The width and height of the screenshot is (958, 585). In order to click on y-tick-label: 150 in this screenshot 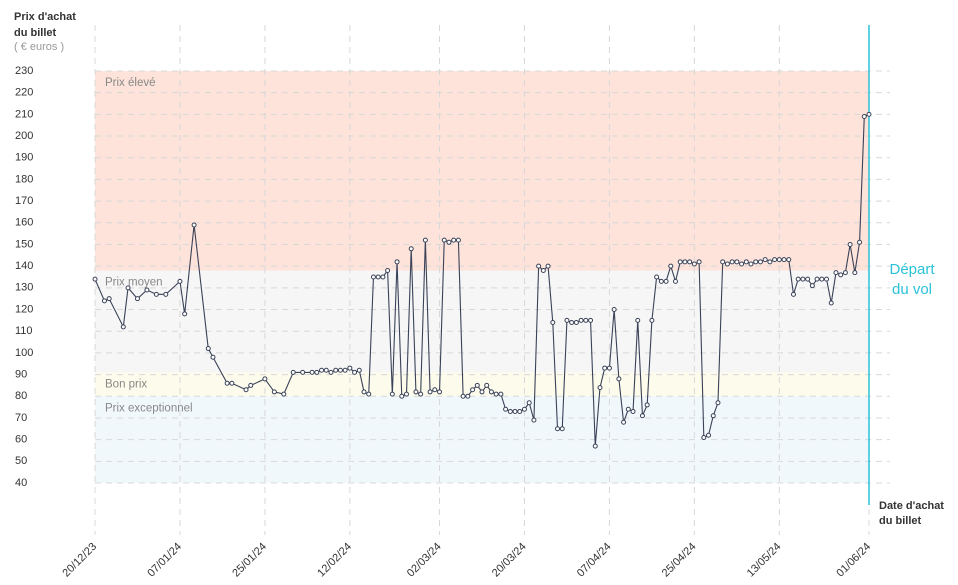, I will do `click(24, 244)`.